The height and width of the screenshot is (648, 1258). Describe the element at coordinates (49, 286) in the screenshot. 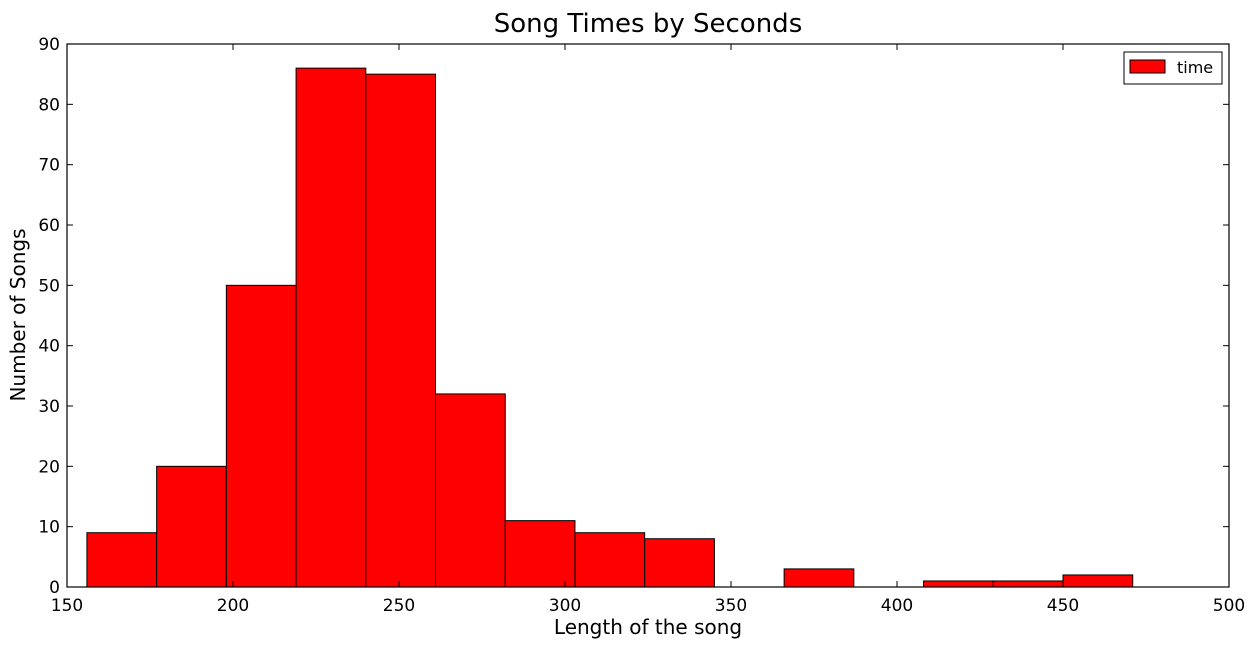

I see `y-tick-label: 50` at that location.